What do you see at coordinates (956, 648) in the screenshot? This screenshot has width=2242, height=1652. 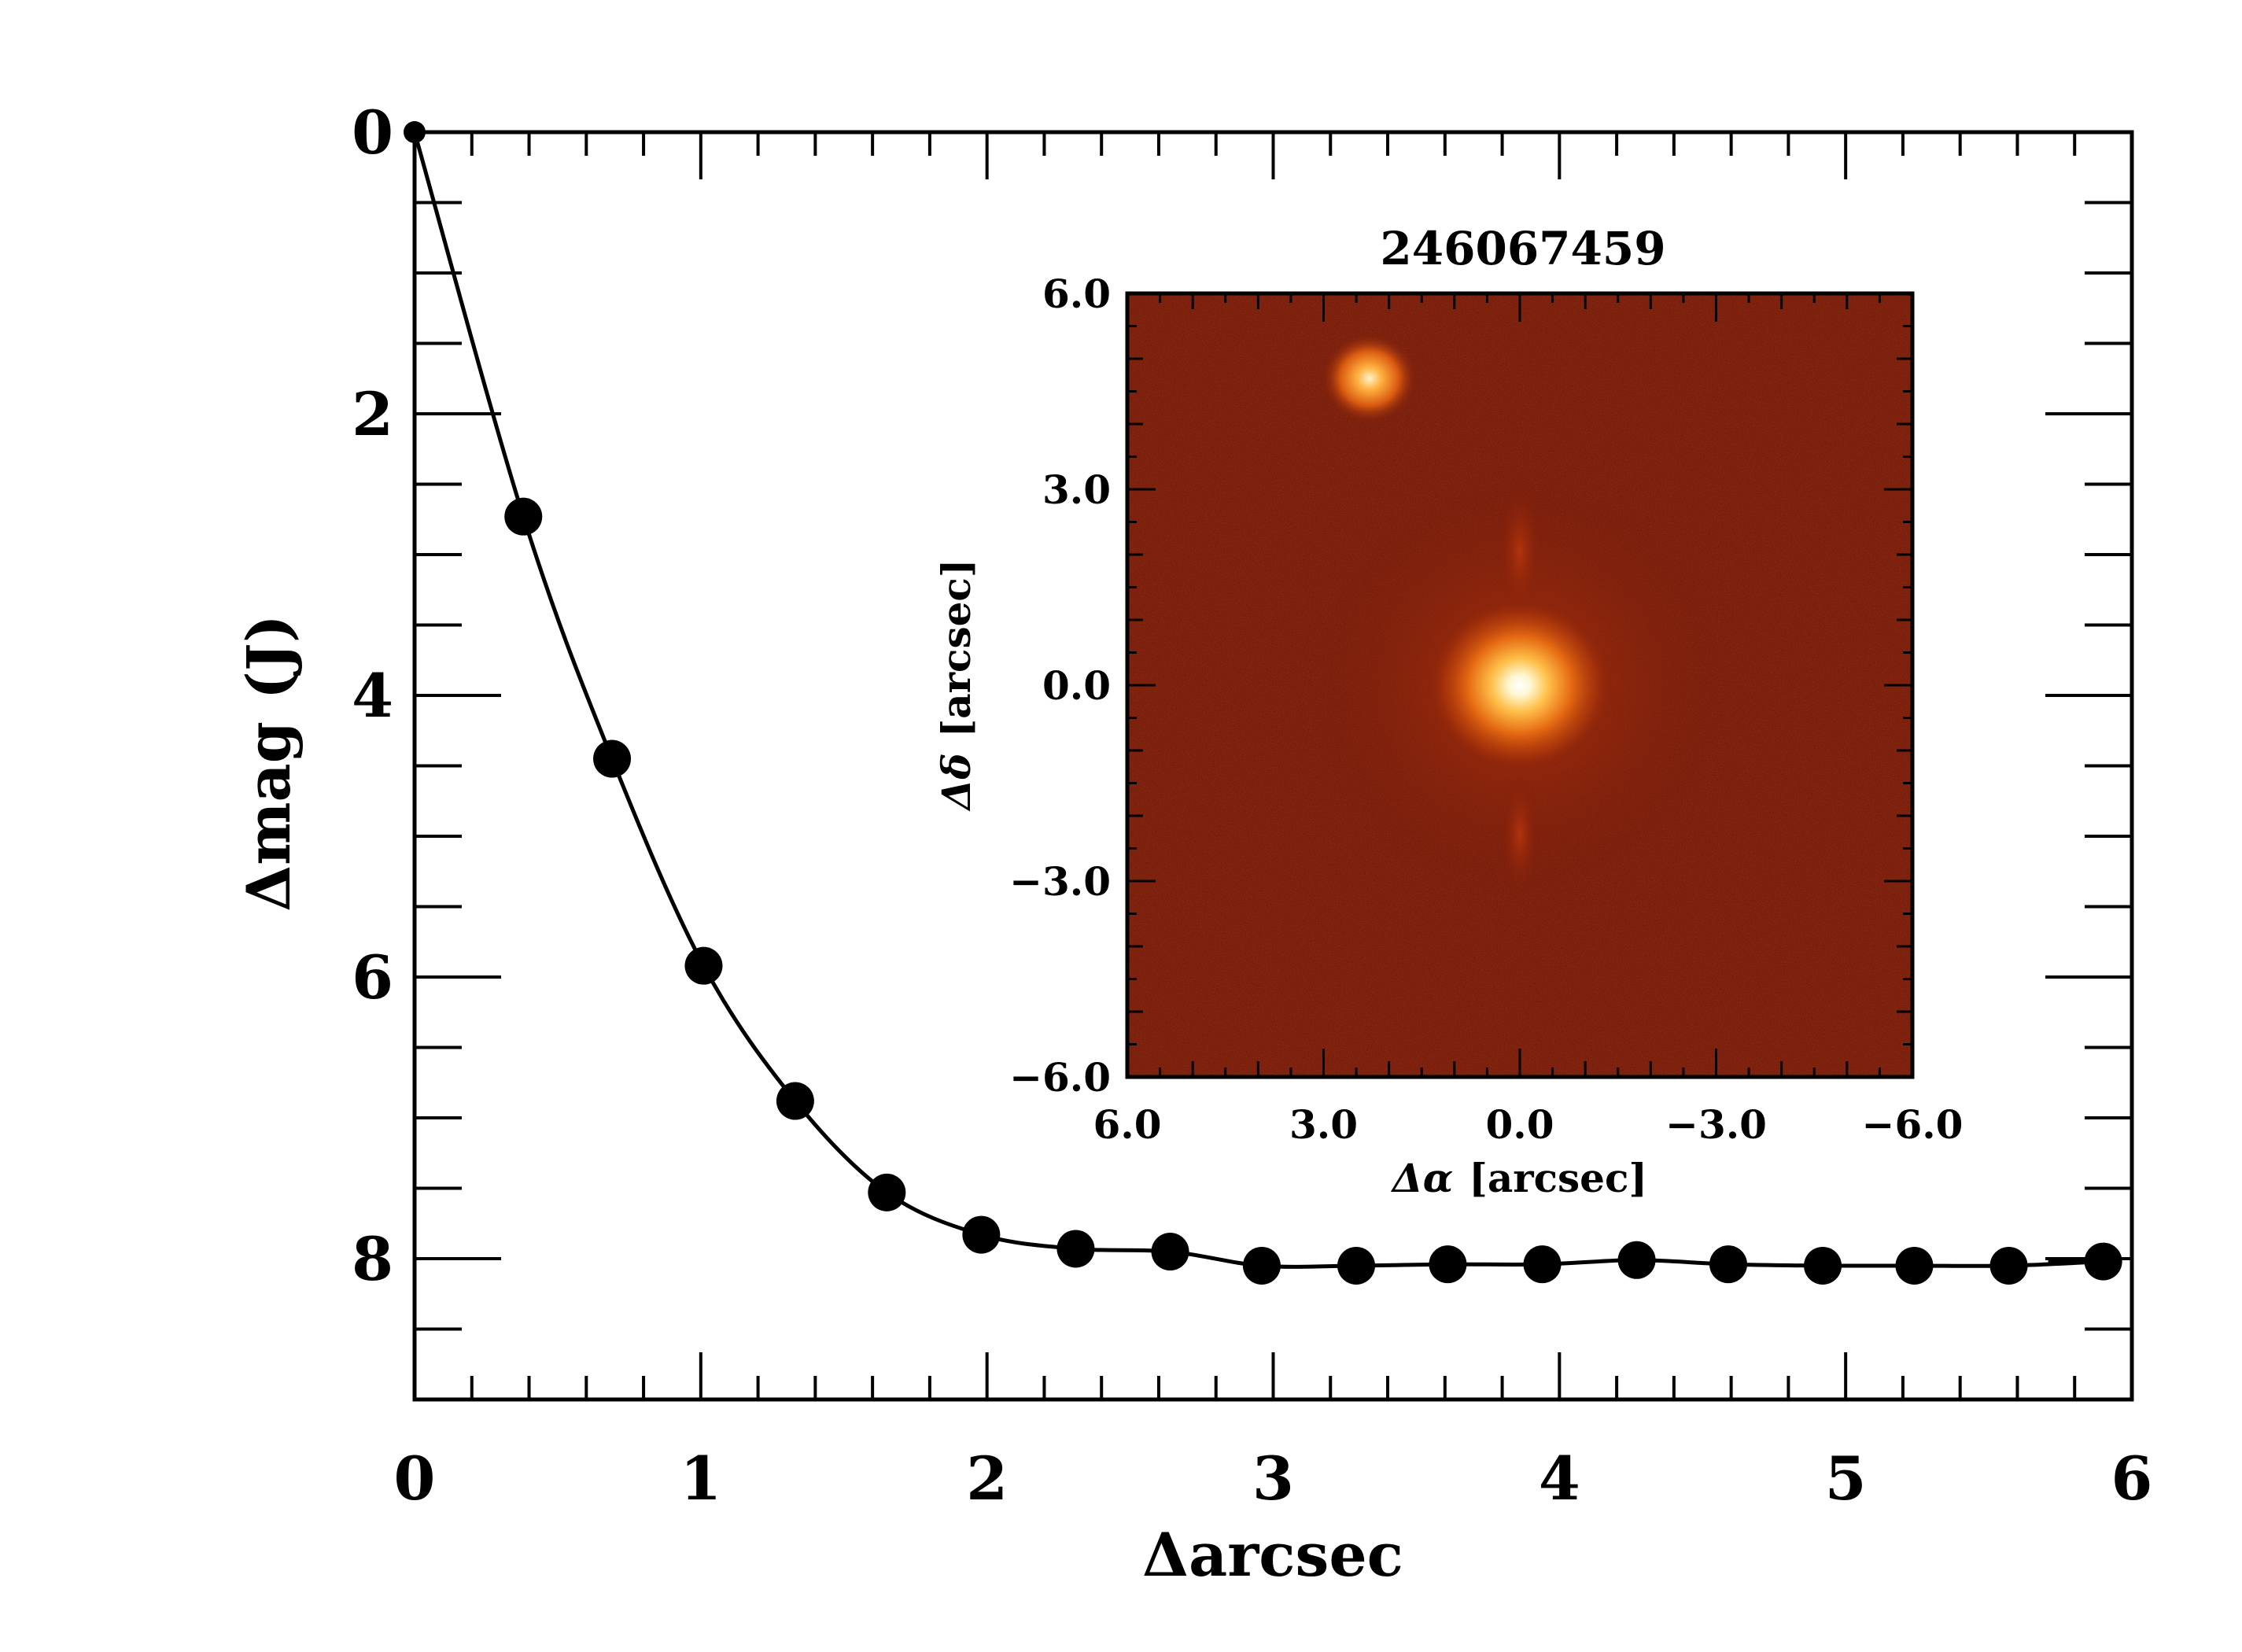 I see `inset-y-axis-unit: [arcsec]` at bounding box center [956, 648].